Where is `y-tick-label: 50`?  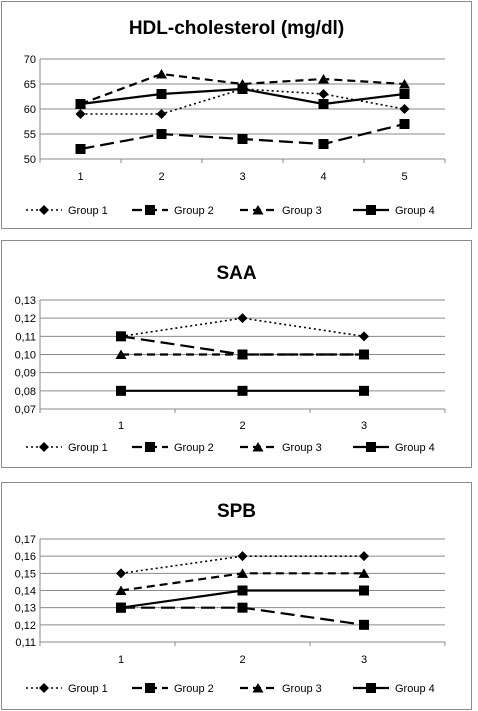 y-tick-label: 50 is located at coordinates (30, 160).